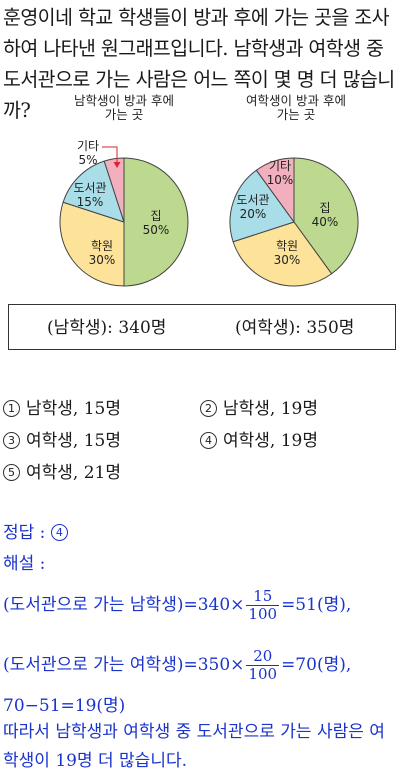 This screenshot has width=400, height=777. Describe the element at coordinates (11, 472) in the screenshot. I see `choice-number: 5` at that location.